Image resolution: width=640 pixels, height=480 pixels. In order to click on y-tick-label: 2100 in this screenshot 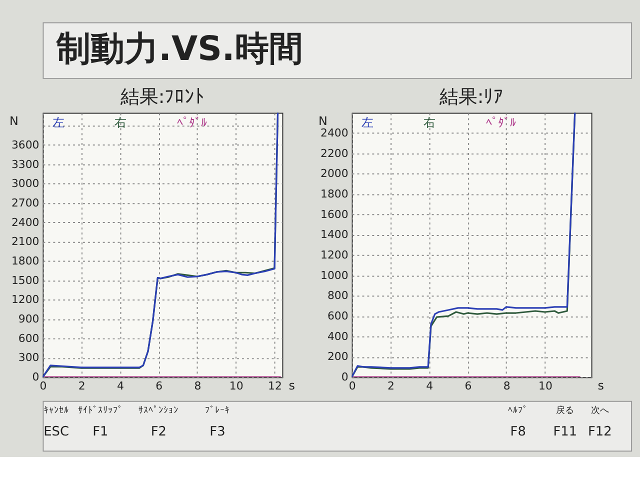, I will do `click(25, 241)`.